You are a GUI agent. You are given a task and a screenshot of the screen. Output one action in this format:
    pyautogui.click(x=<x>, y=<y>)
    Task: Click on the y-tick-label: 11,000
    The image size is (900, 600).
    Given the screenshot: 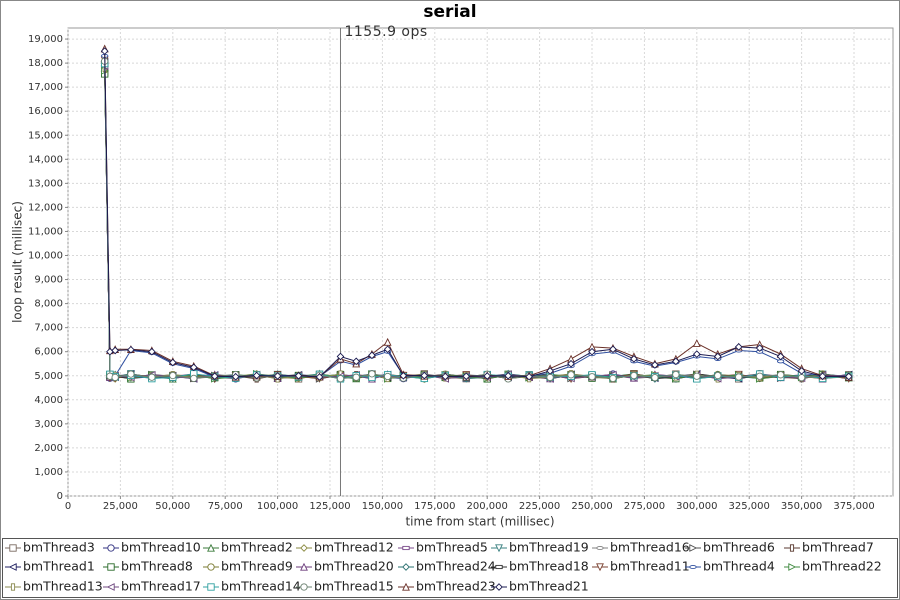 What is the action you would take?
    pyautogui.click(x=45, y=231)
    